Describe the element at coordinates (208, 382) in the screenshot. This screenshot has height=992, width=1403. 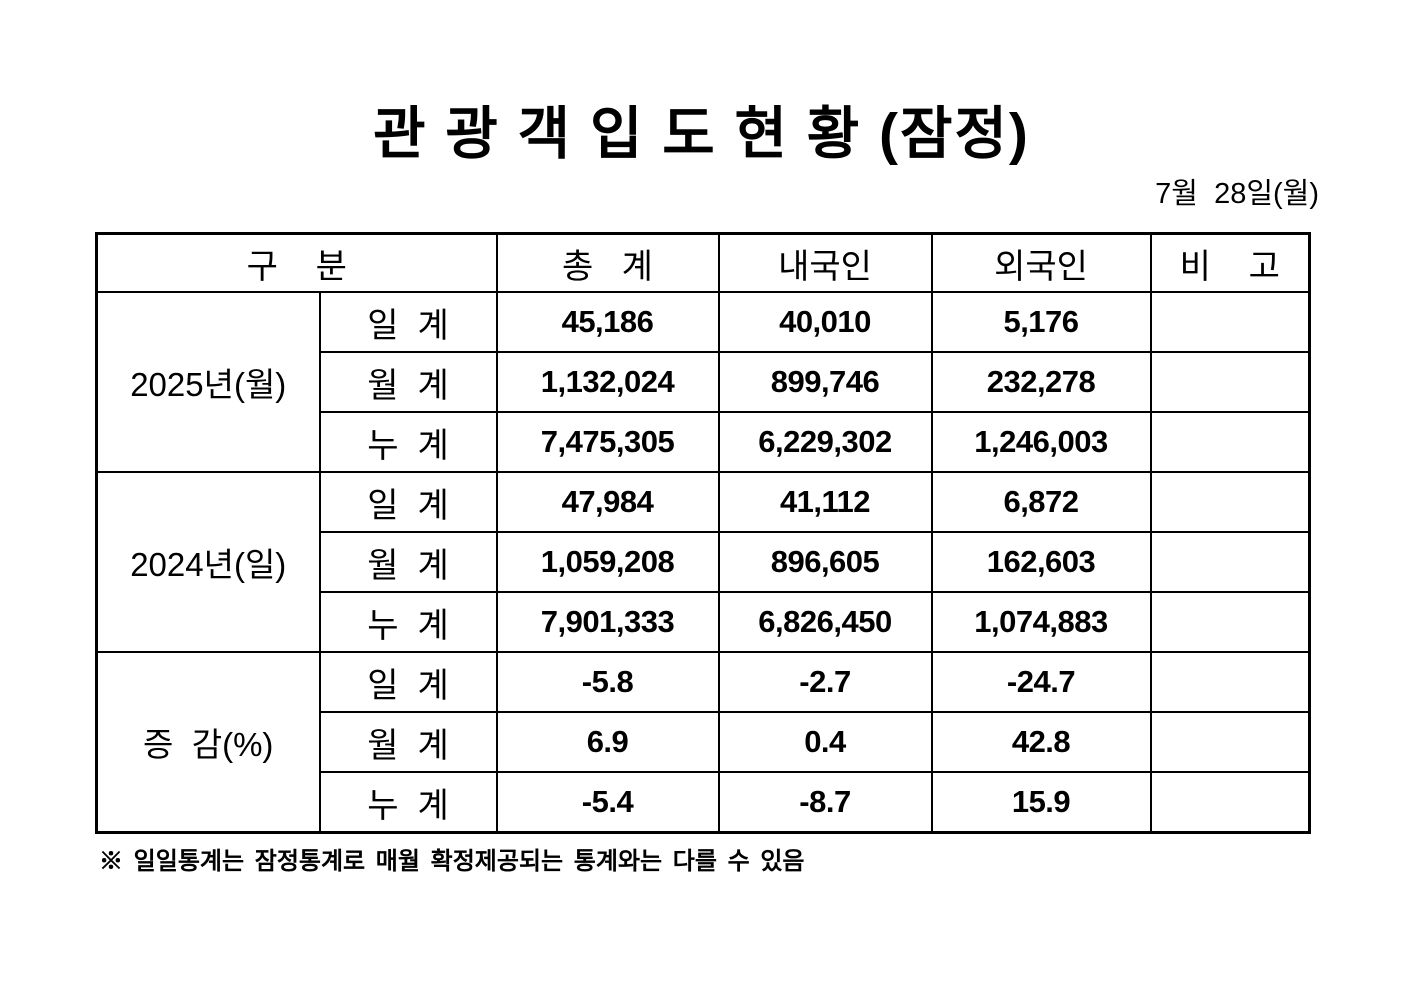
I see `section-label-2025: 2025년(월)` at that location.